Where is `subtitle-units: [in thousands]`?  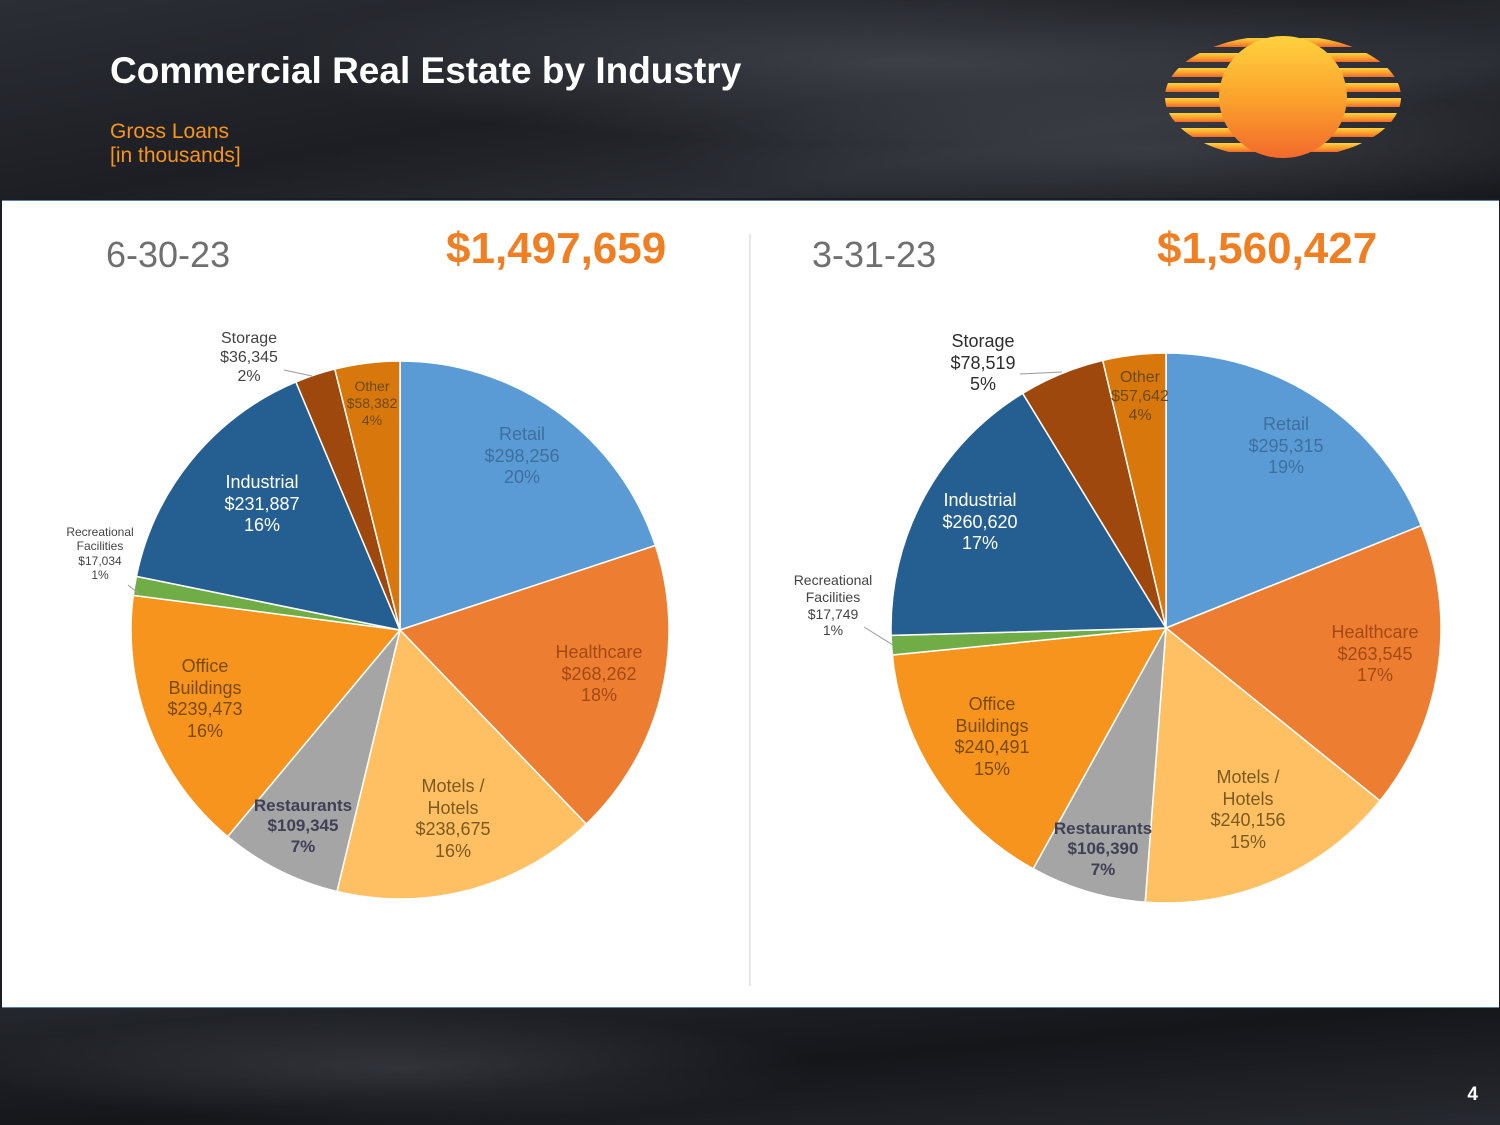 subtitle-units: [in thousands] is located at coordinates (175, 155).